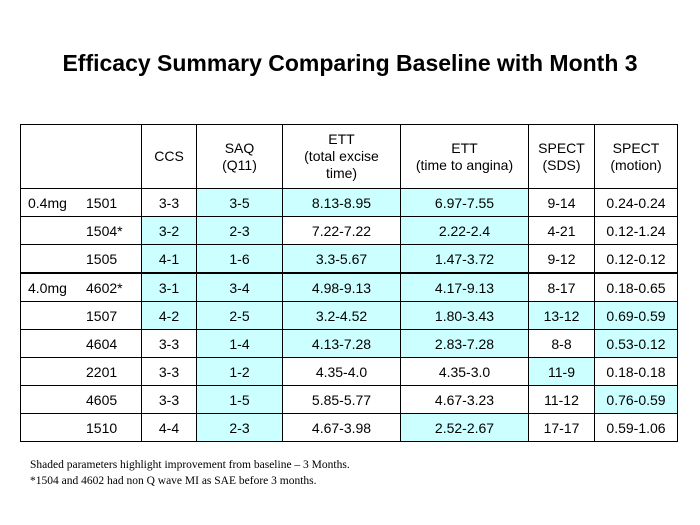 This screenshot has height=525, width=700. What do you see at coordinates (464, 427) in the screenshot?
I see `data-cell: 2.52-2.67` at bounding box center [464, 427].